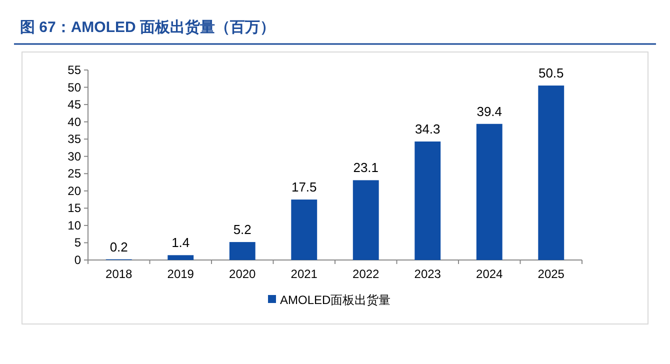 The height and width of the screenshot is (364, 670). I want to click on x-tick-label: 2023, so click(428, 274).